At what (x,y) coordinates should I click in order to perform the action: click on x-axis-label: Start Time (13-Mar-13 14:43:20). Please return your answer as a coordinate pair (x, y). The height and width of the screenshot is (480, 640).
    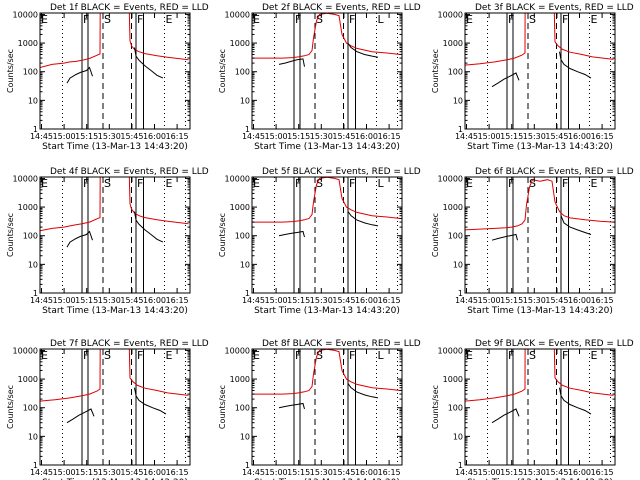
    Looking at the image, I should click on (115, 479).